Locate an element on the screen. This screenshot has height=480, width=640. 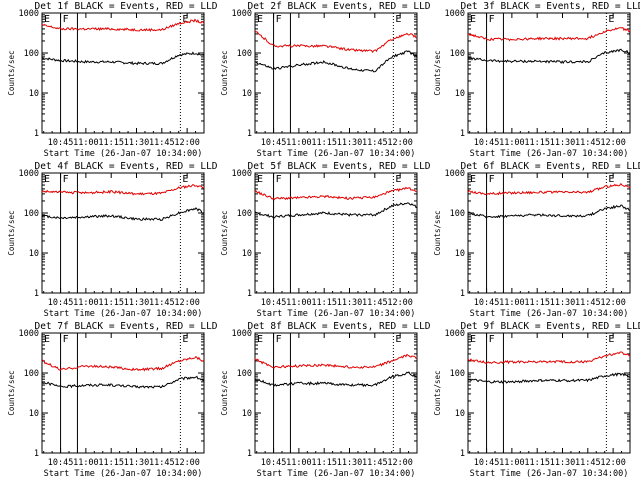
panel-title: Det 4f BLACK = Events, RED = LLD is located at coordinates (125, 166).